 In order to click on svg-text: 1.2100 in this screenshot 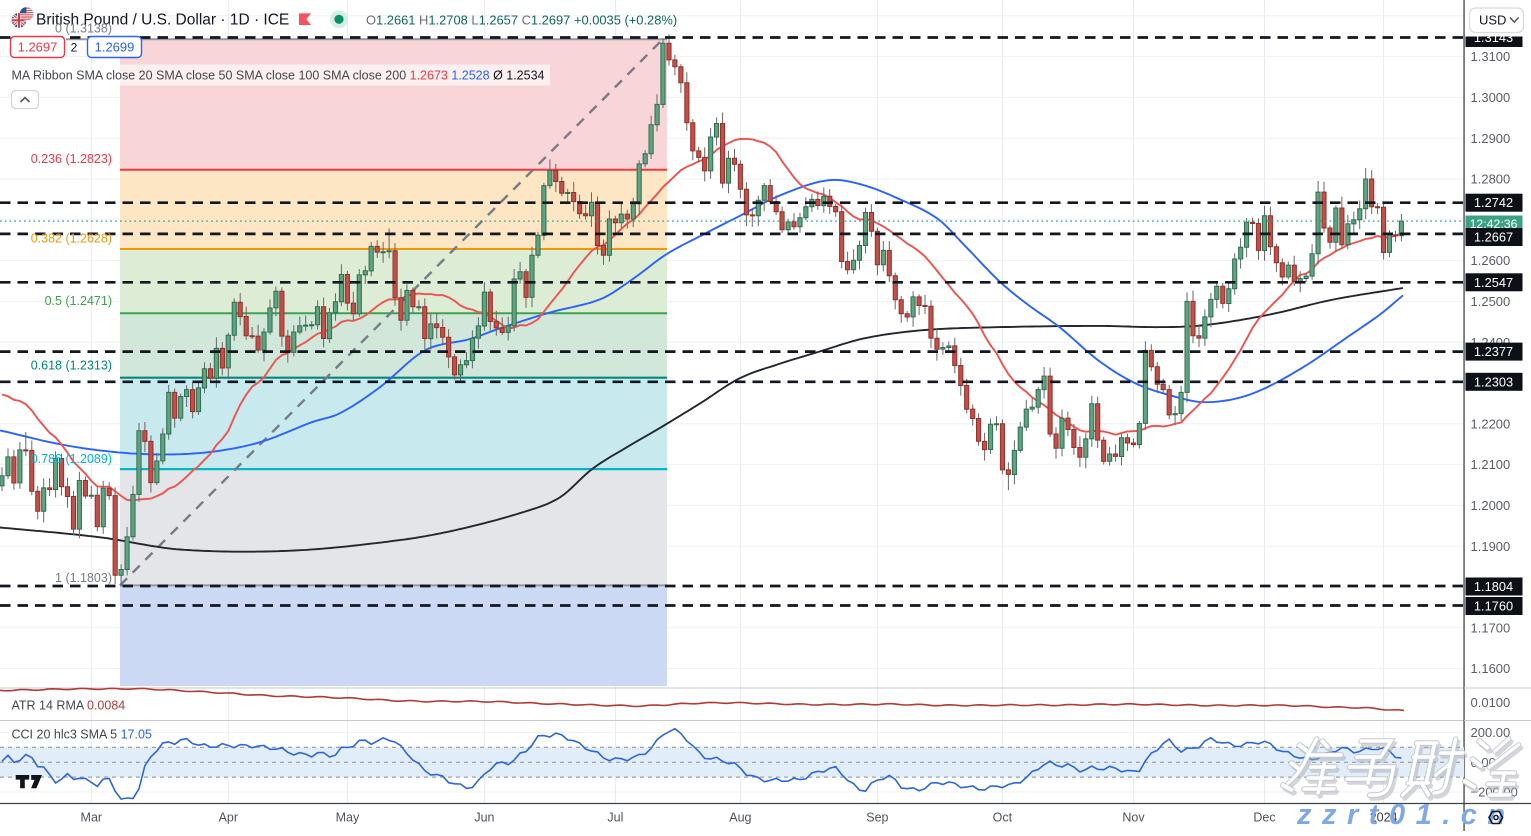, I will do `click(1491, 464)`.